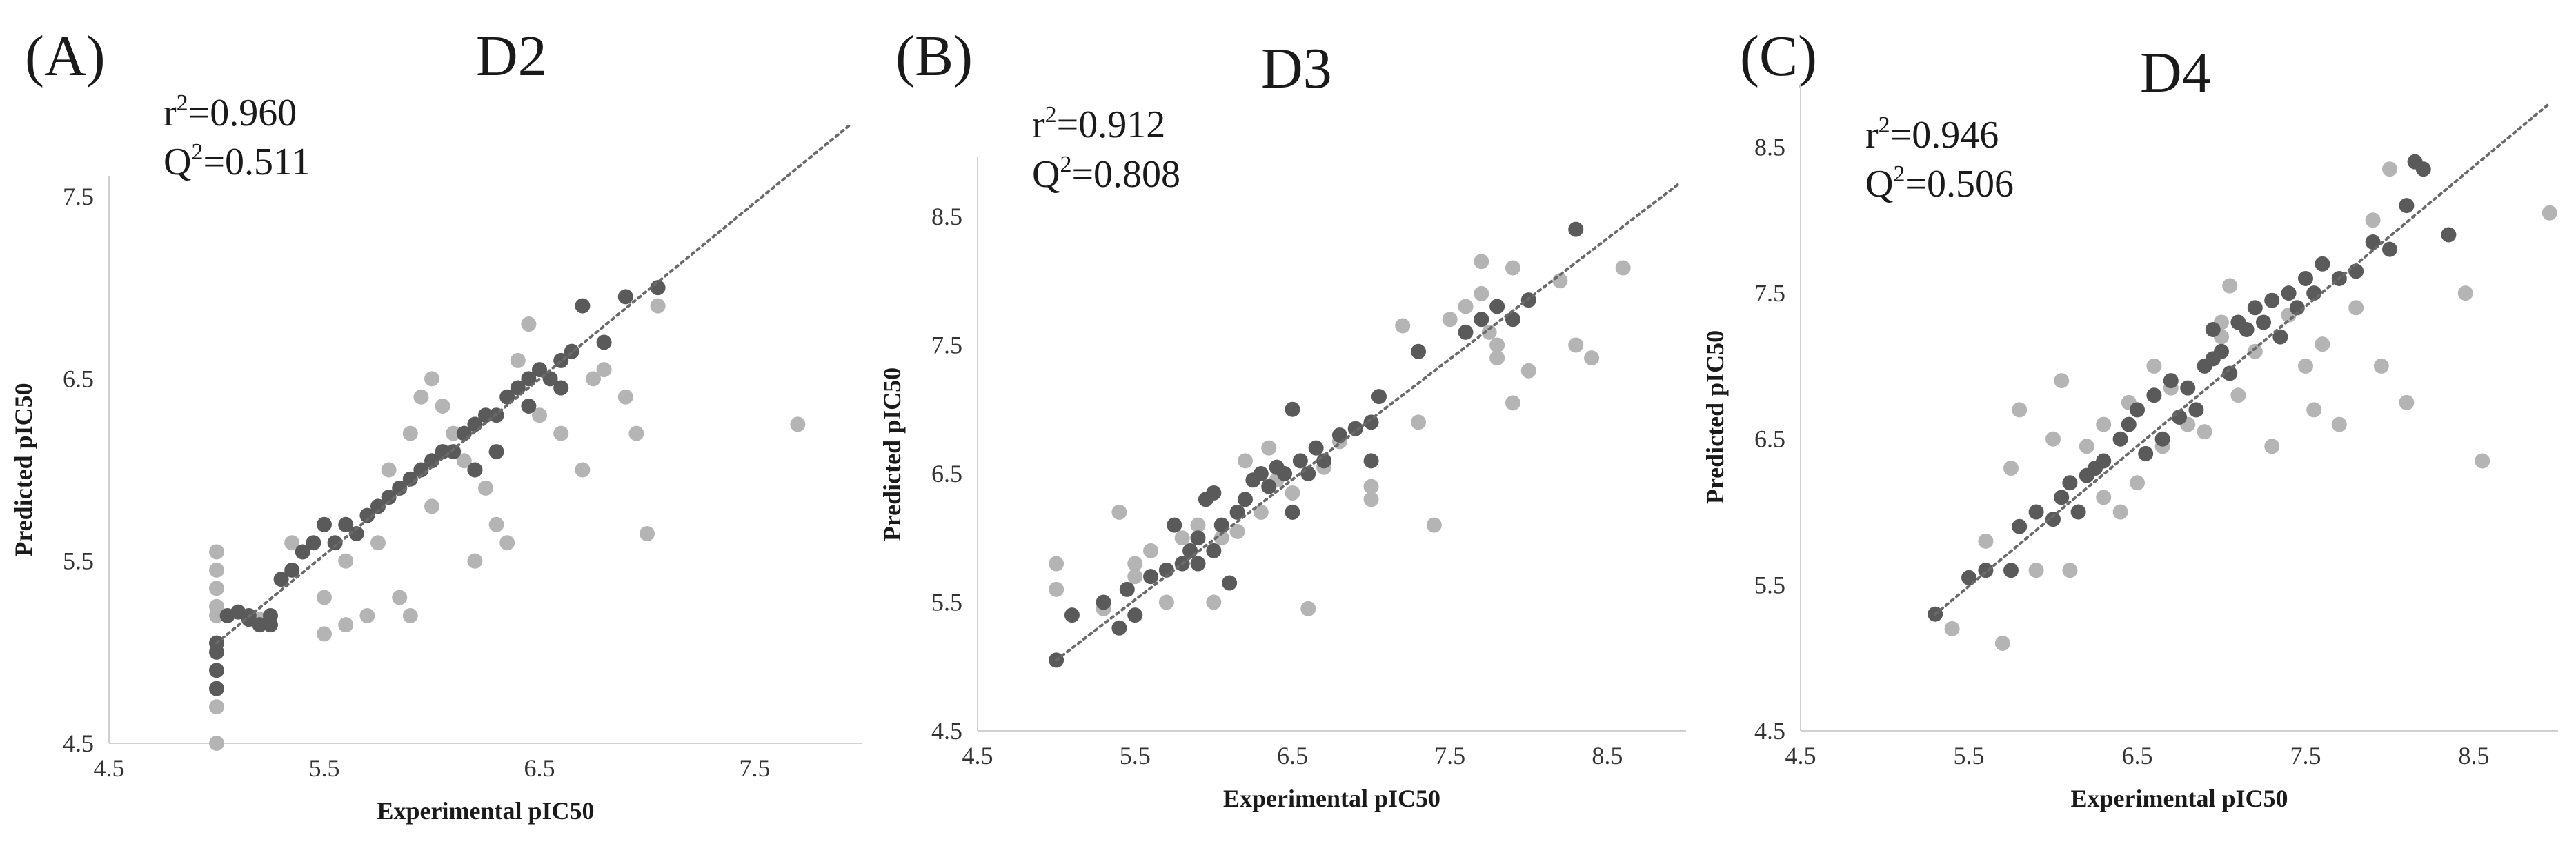  What do you see at coordinates (1099, 124) in the screenshot?
I see `r2-stat: r2=0.912` at bounding box center [1099, 124].